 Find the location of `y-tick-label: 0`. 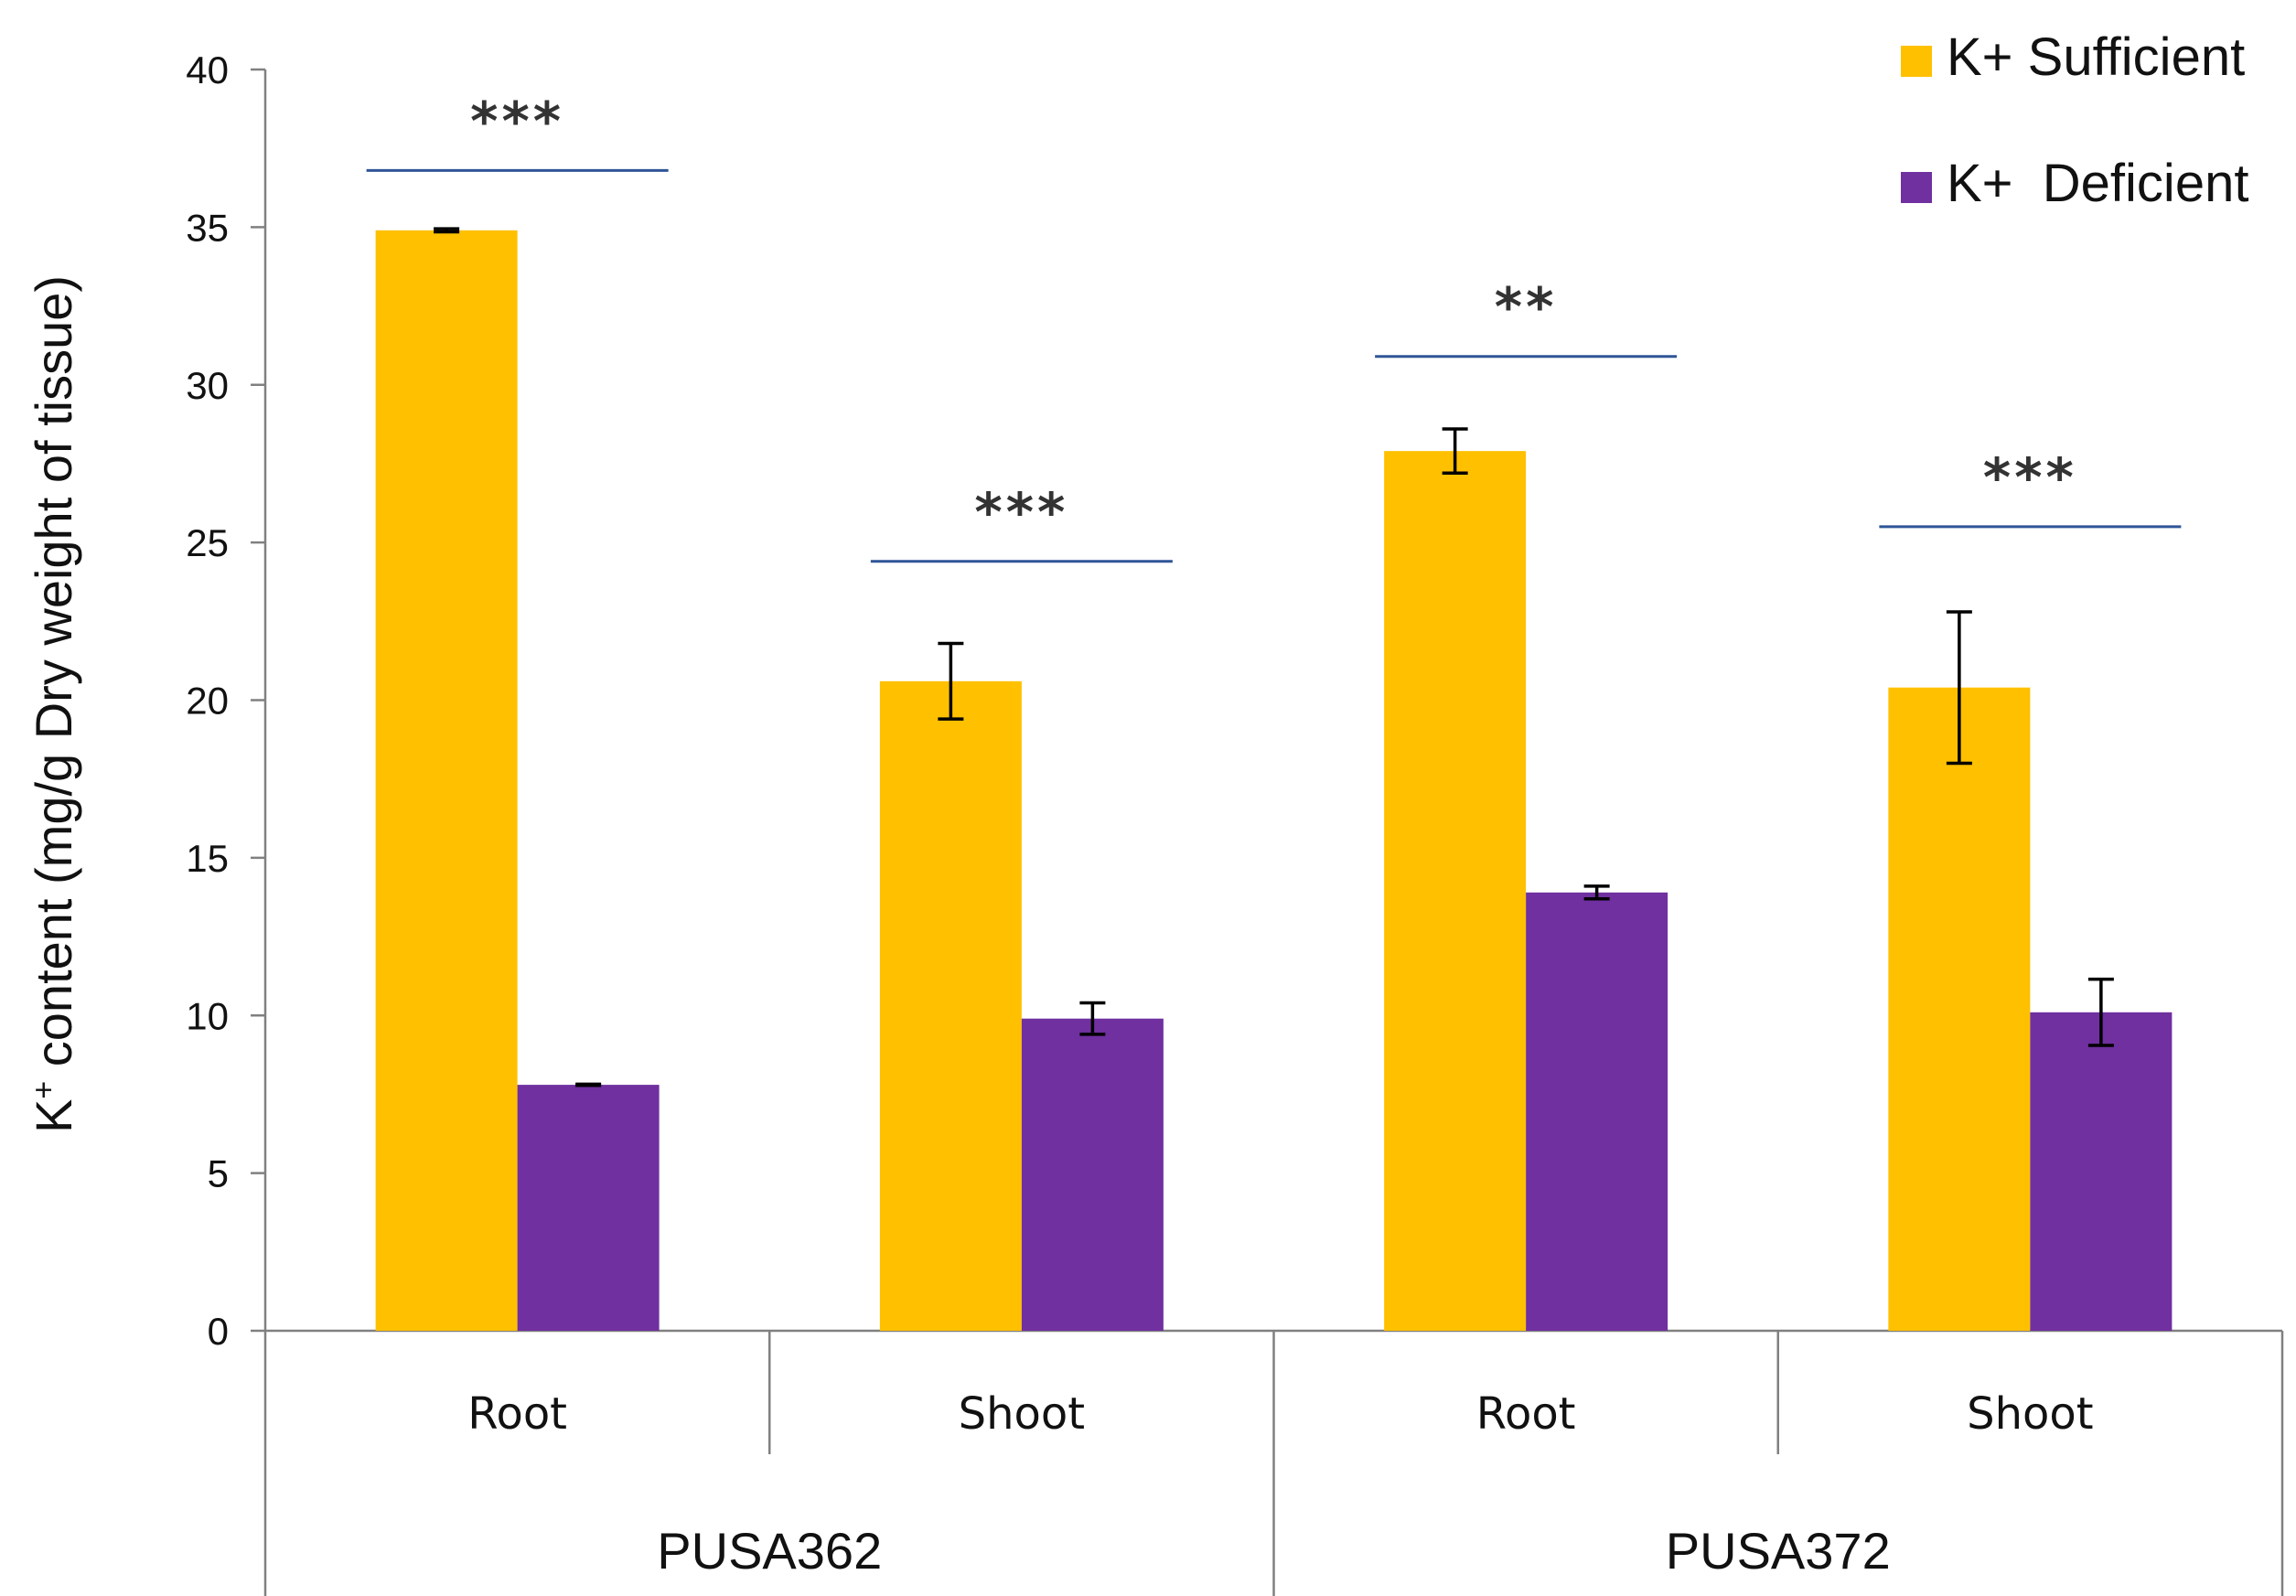

y-tick-label: 0 is located at coordinates (218, 1331).